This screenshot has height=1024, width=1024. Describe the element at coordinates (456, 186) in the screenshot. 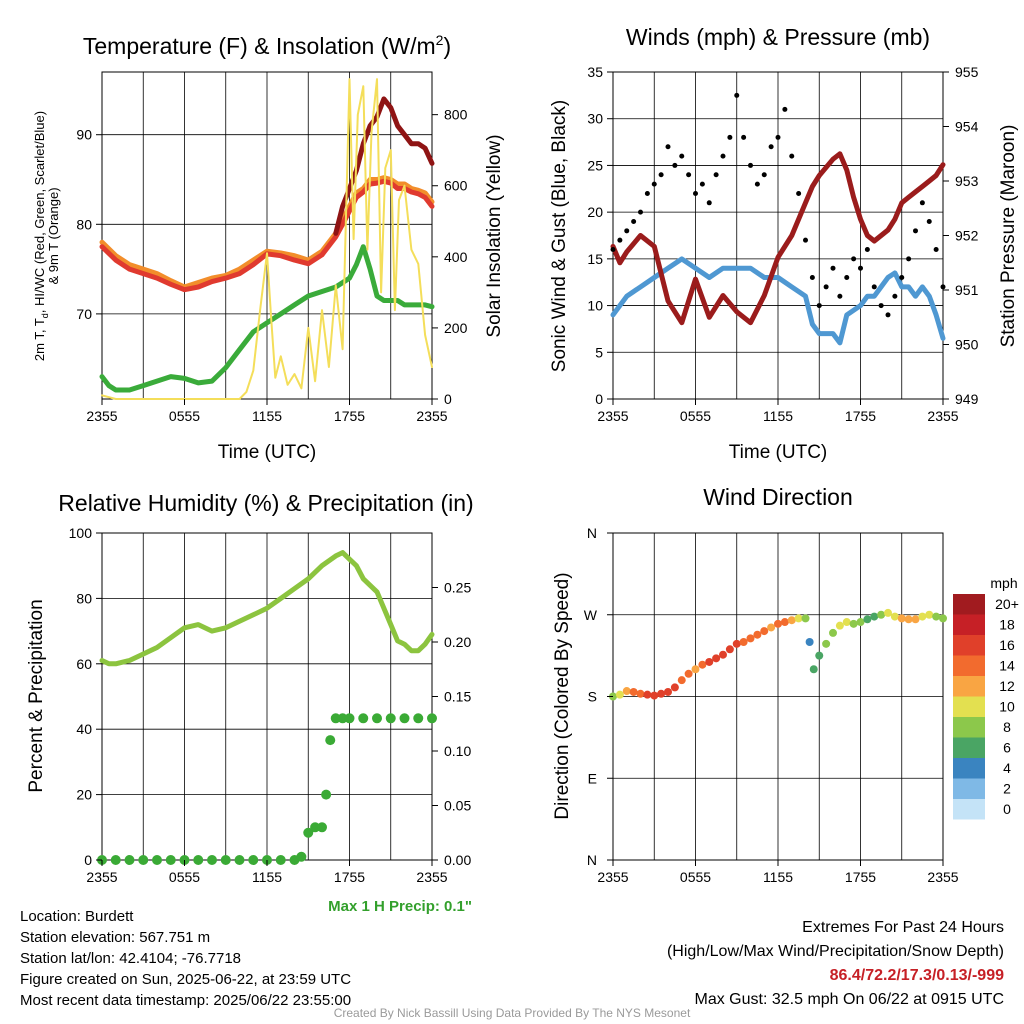

I see `y2-tick-label: 600` at that location.